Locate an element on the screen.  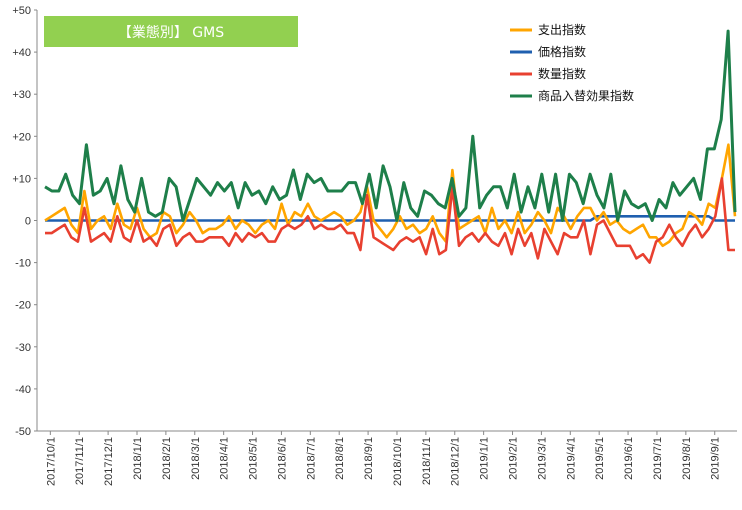
y-tick-label: +40 is located at coordinates (21, 53).